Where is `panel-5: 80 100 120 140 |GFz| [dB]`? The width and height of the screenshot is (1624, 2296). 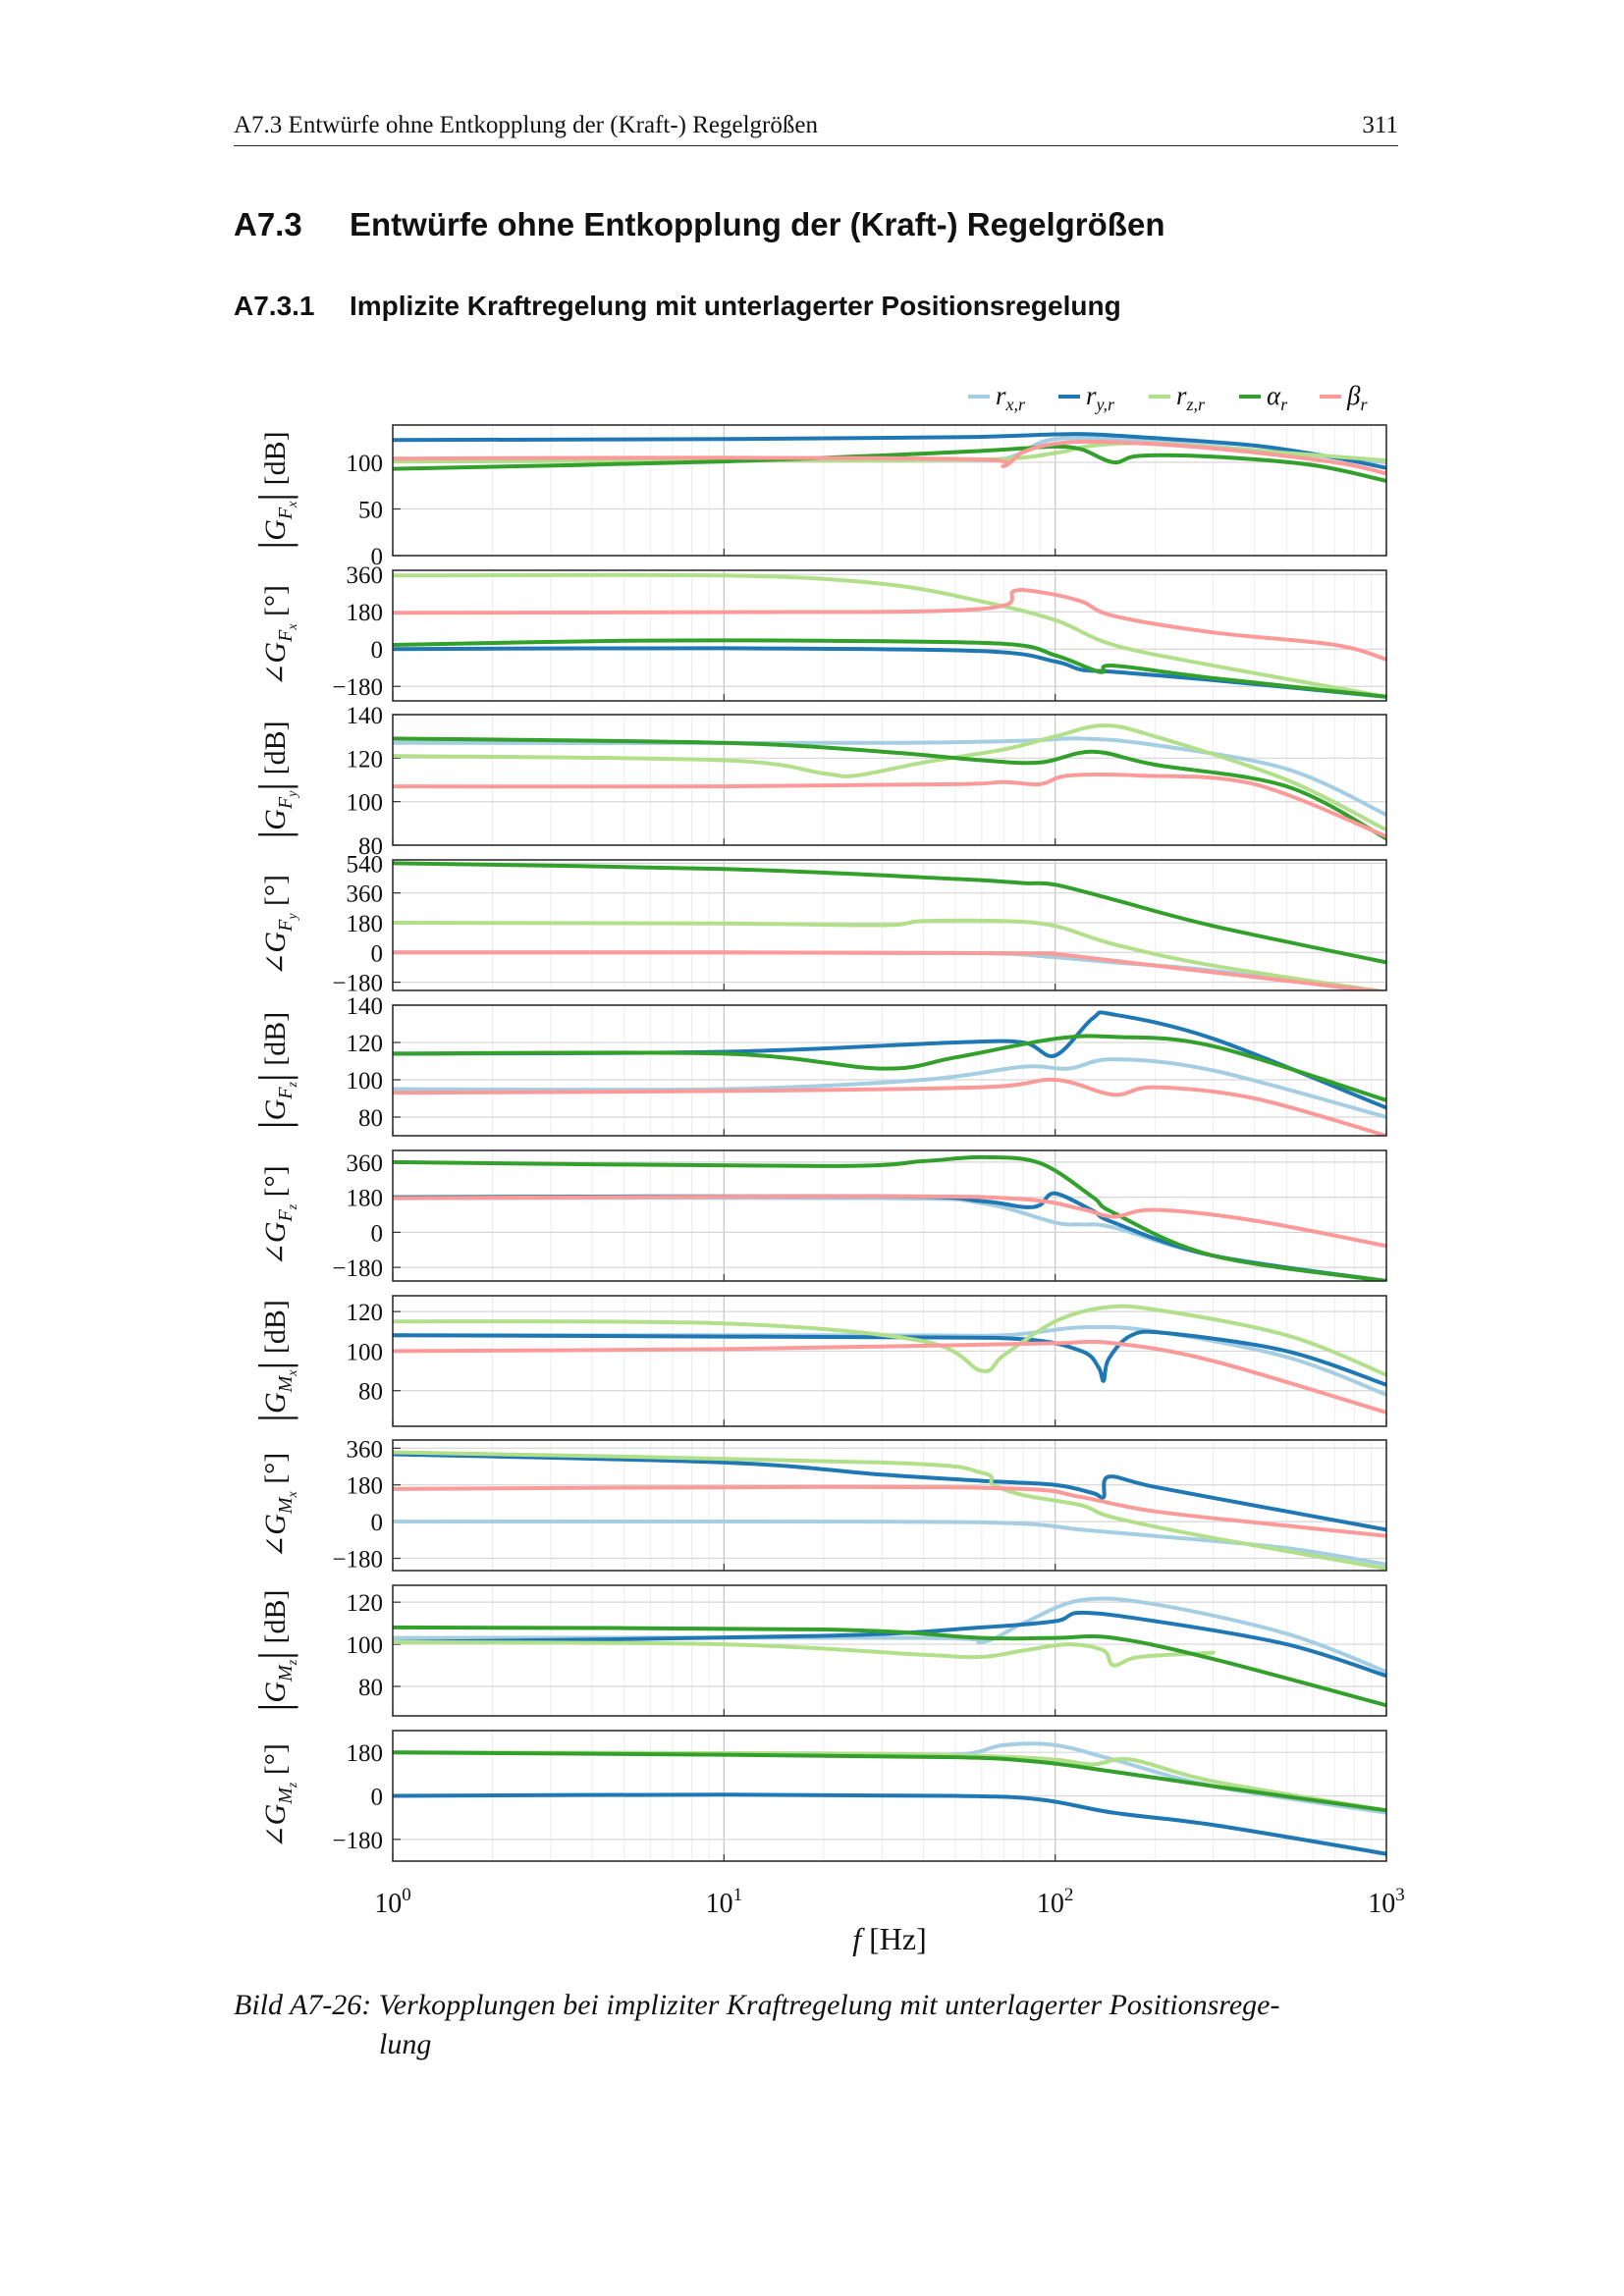 panel-5: 80 100 120 140 |GFz| [dB] is located at coordinates (818, 1065).